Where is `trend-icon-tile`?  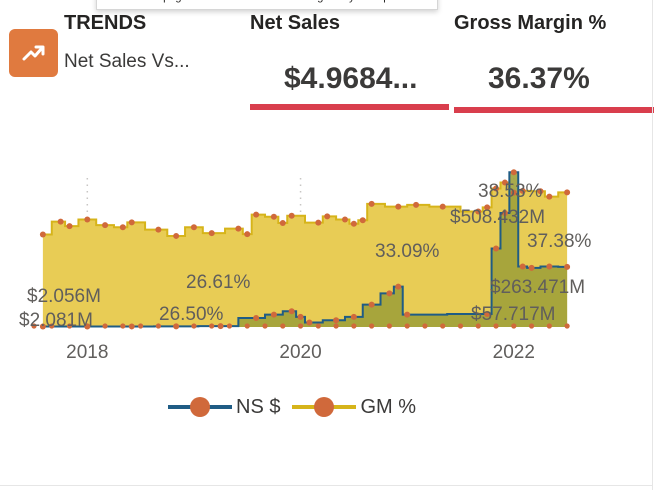 trend-icon-tile is located at coordinates (33, 53).